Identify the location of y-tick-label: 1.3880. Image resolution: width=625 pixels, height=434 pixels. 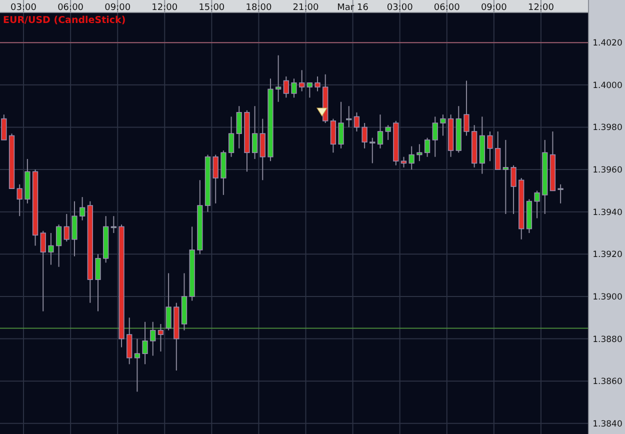
(607, 339).